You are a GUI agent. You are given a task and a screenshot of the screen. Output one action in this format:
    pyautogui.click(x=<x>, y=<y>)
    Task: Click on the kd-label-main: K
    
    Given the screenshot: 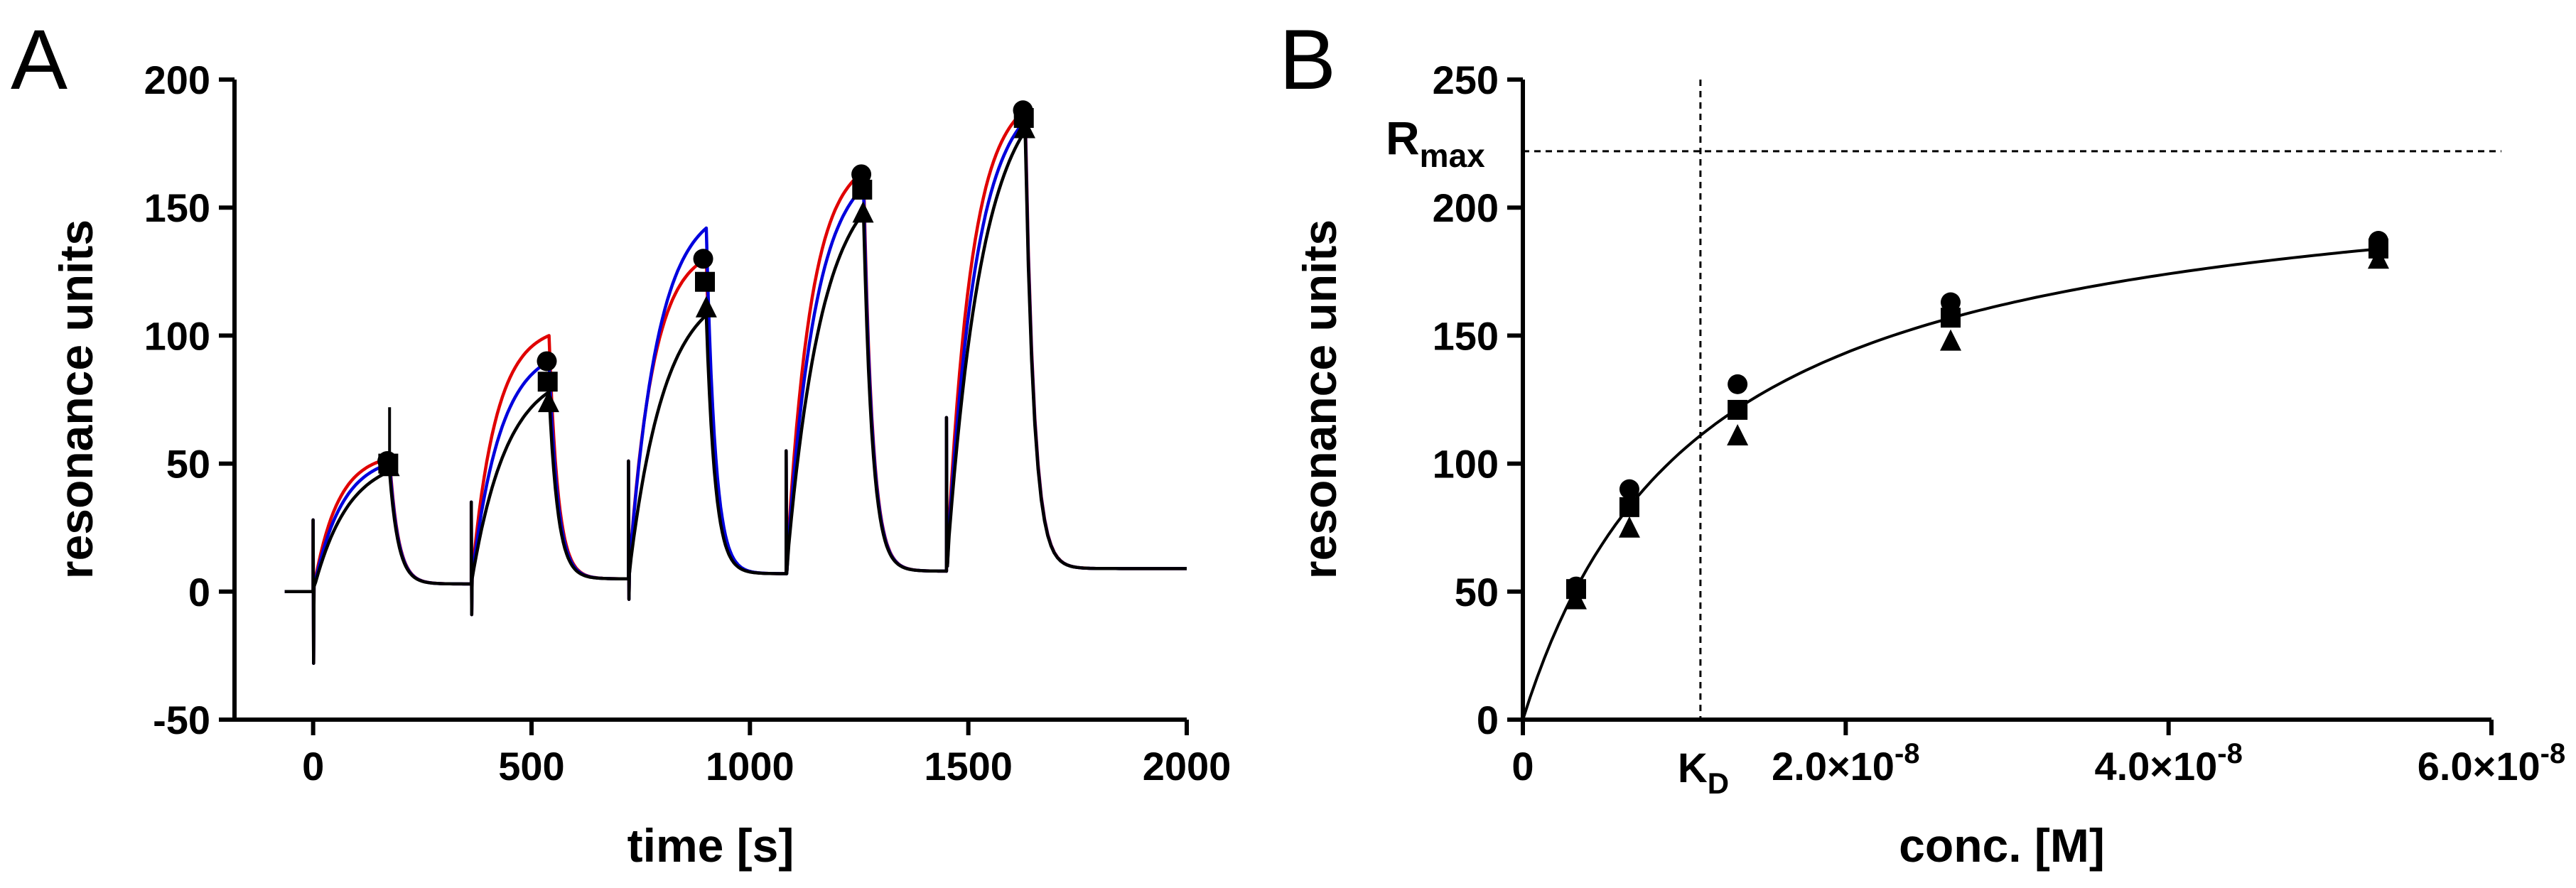 What is the action you would take?
    pyautogui.click(x=1693, y=768)
    